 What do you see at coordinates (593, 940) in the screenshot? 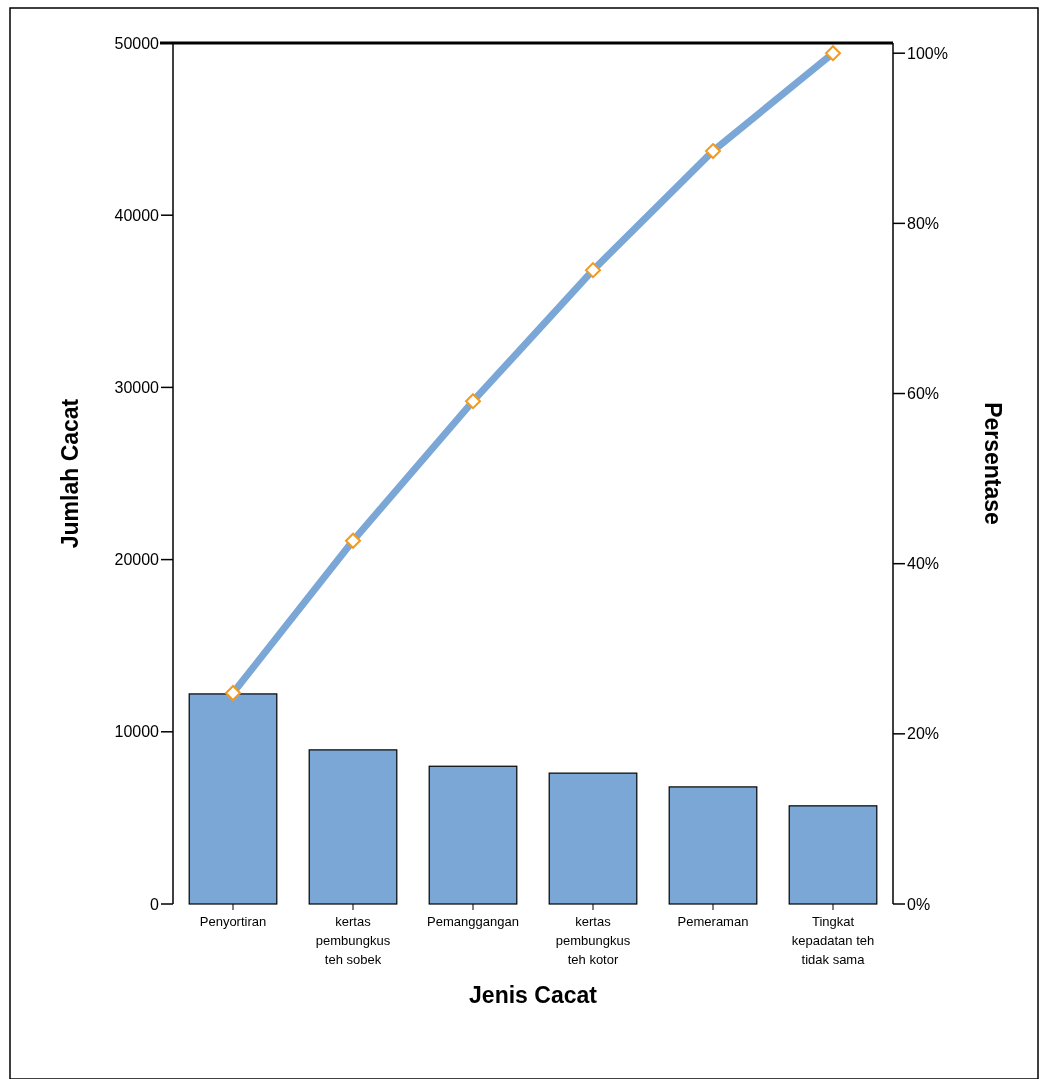
I see `x-tick-label: kertas pembungkus teh kotor` at bounding box center [593, 940].